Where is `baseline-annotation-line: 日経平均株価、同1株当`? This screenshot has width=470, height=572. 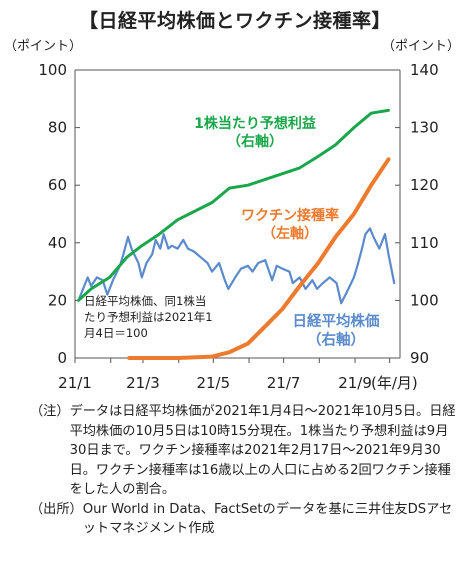 baseline-annotation-line: 日経平均株価、同1株当 is located at coordinates (145, 301).